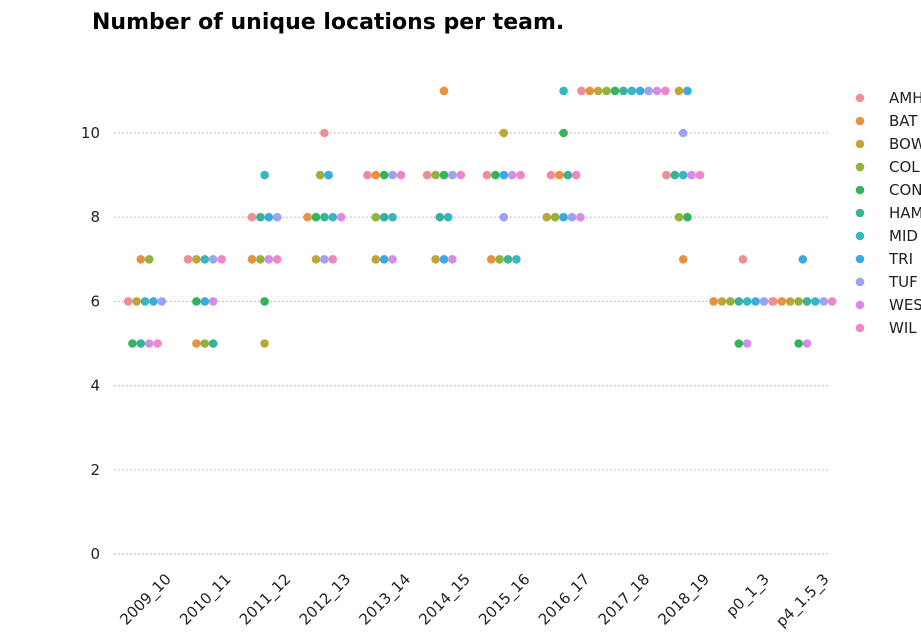 The width and height of the screenshot is (921, 633). What do you see at coordinates (900, 259) in the screenshot?
I see `legend-label: TRI` at bounding box center [900, 259].